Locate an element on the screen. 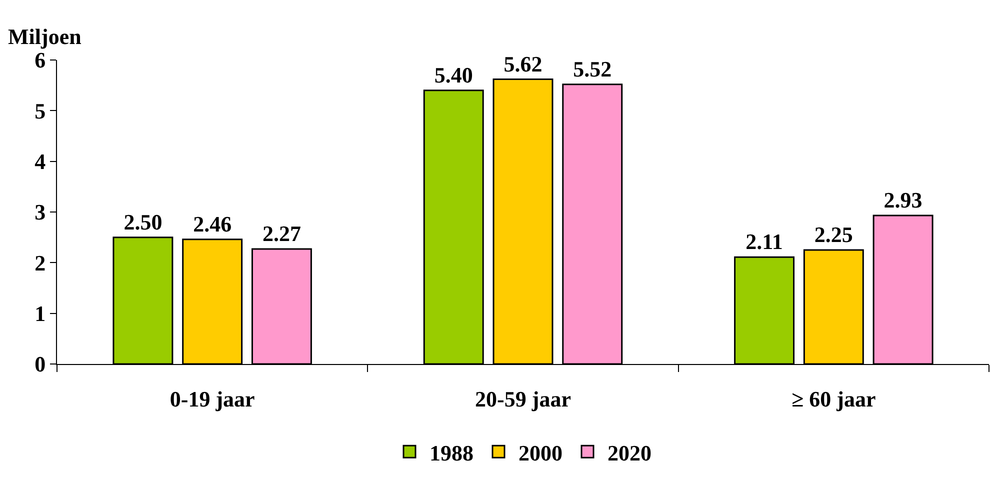 The image size is (991, 477). y-tick-label: 3 is located at coordinates (40, 212).